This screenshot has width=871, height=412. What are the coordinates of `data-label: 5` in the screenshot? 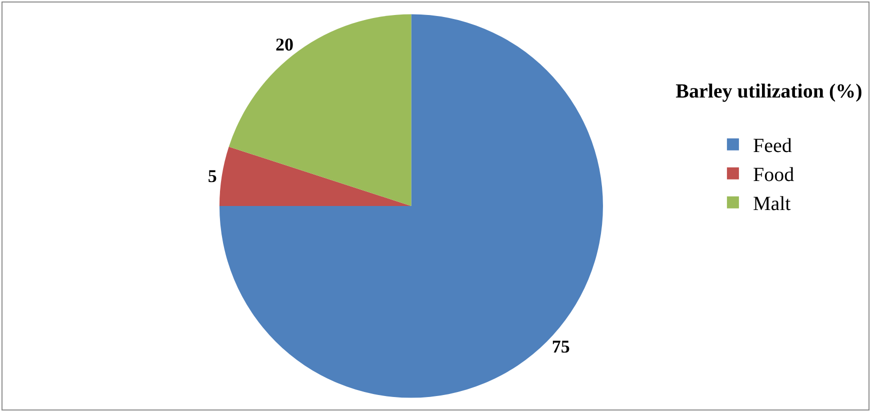 It's located at (212, 176).